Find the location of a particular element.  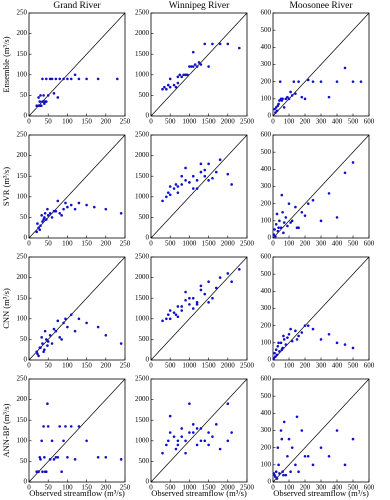

column-title: Winnipeg River is located at coordinates (199, 6).